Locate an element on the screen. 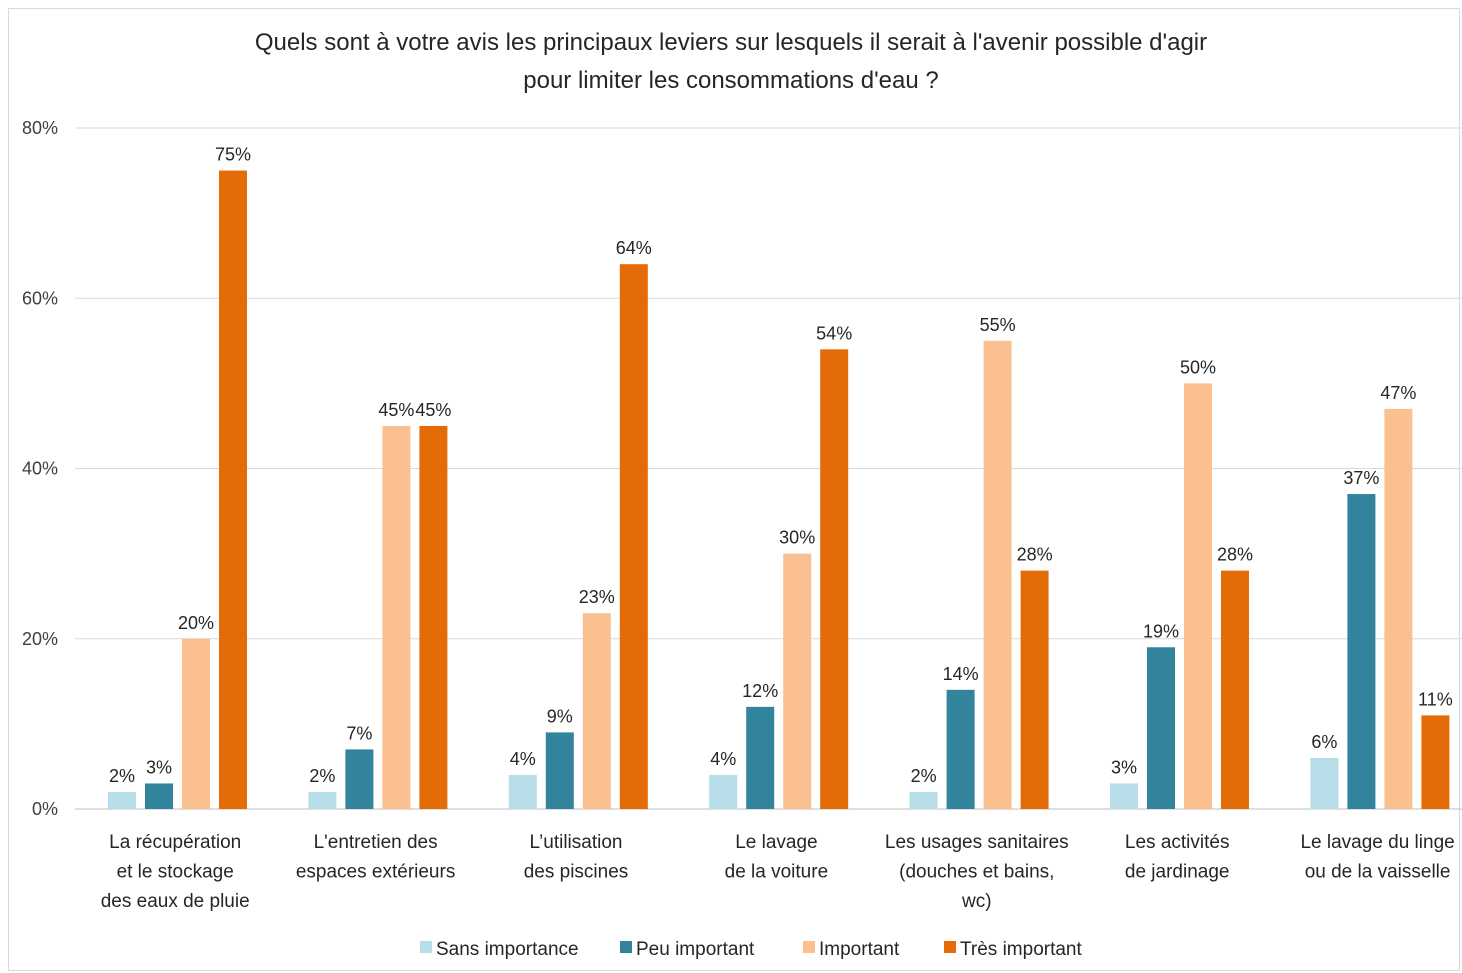 The image size is (1462, 973). category-label: L’utilisation des piscines is located at coordinates (576, 857).